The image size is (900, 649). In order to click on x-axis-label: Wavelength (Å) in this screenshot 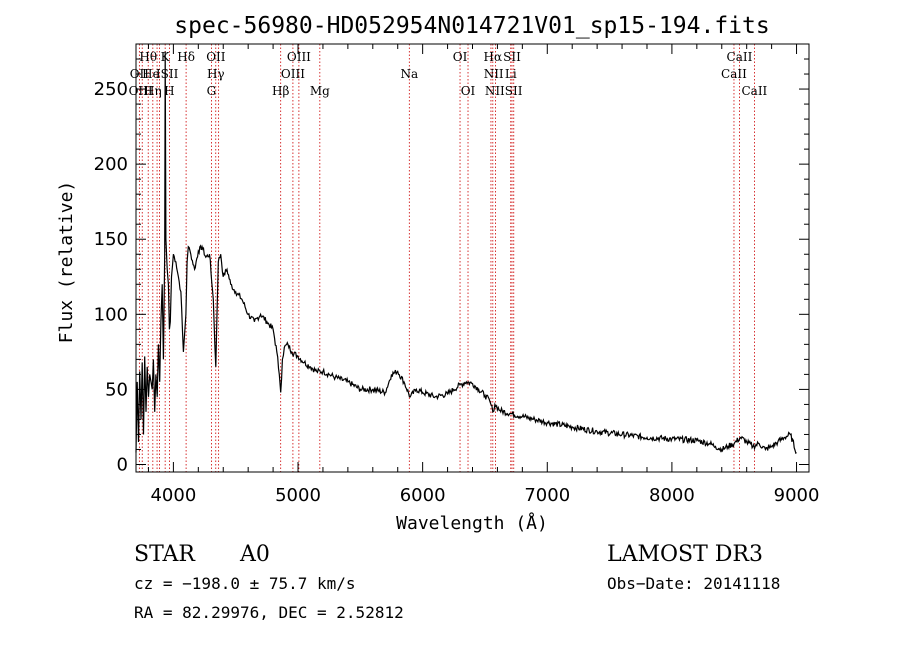, I will do `click(472, 523)`.